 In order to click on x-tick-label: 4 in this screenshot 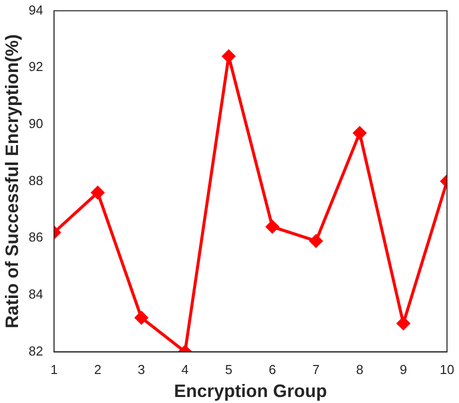, I will do `click(185, 370)`.